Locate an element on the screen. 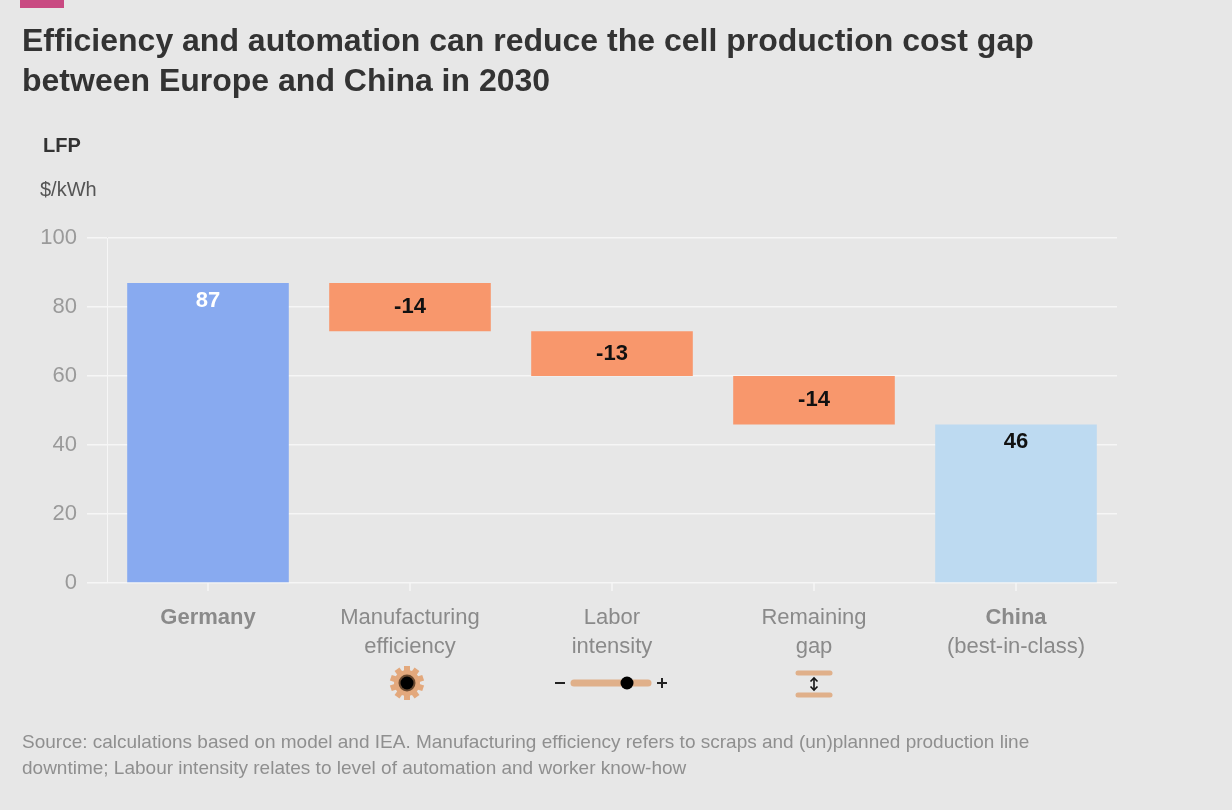  chart-subtitle: LFP is located at coordinates (62, 145).